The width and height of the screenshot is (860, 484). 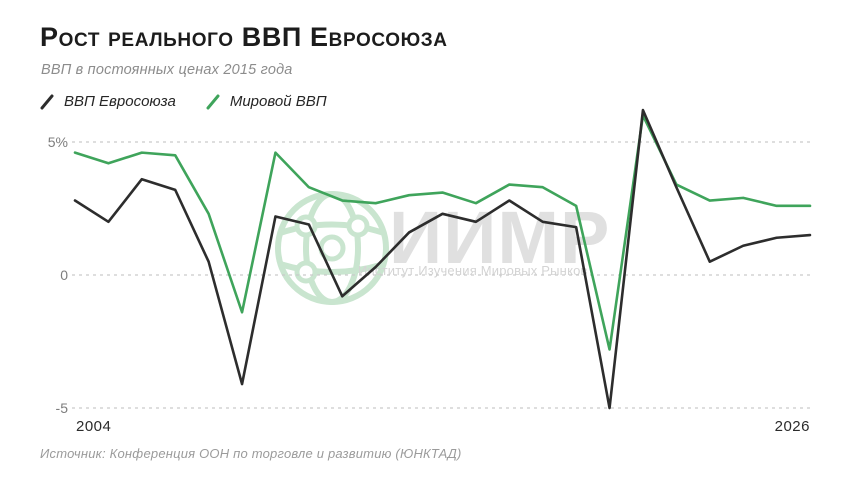 What do you see at coordinates (167, 70) in the screenshot?
I see `page-subtitle: ВВП в постоянных ценах 2015 года` at bounding box center [167, 70].